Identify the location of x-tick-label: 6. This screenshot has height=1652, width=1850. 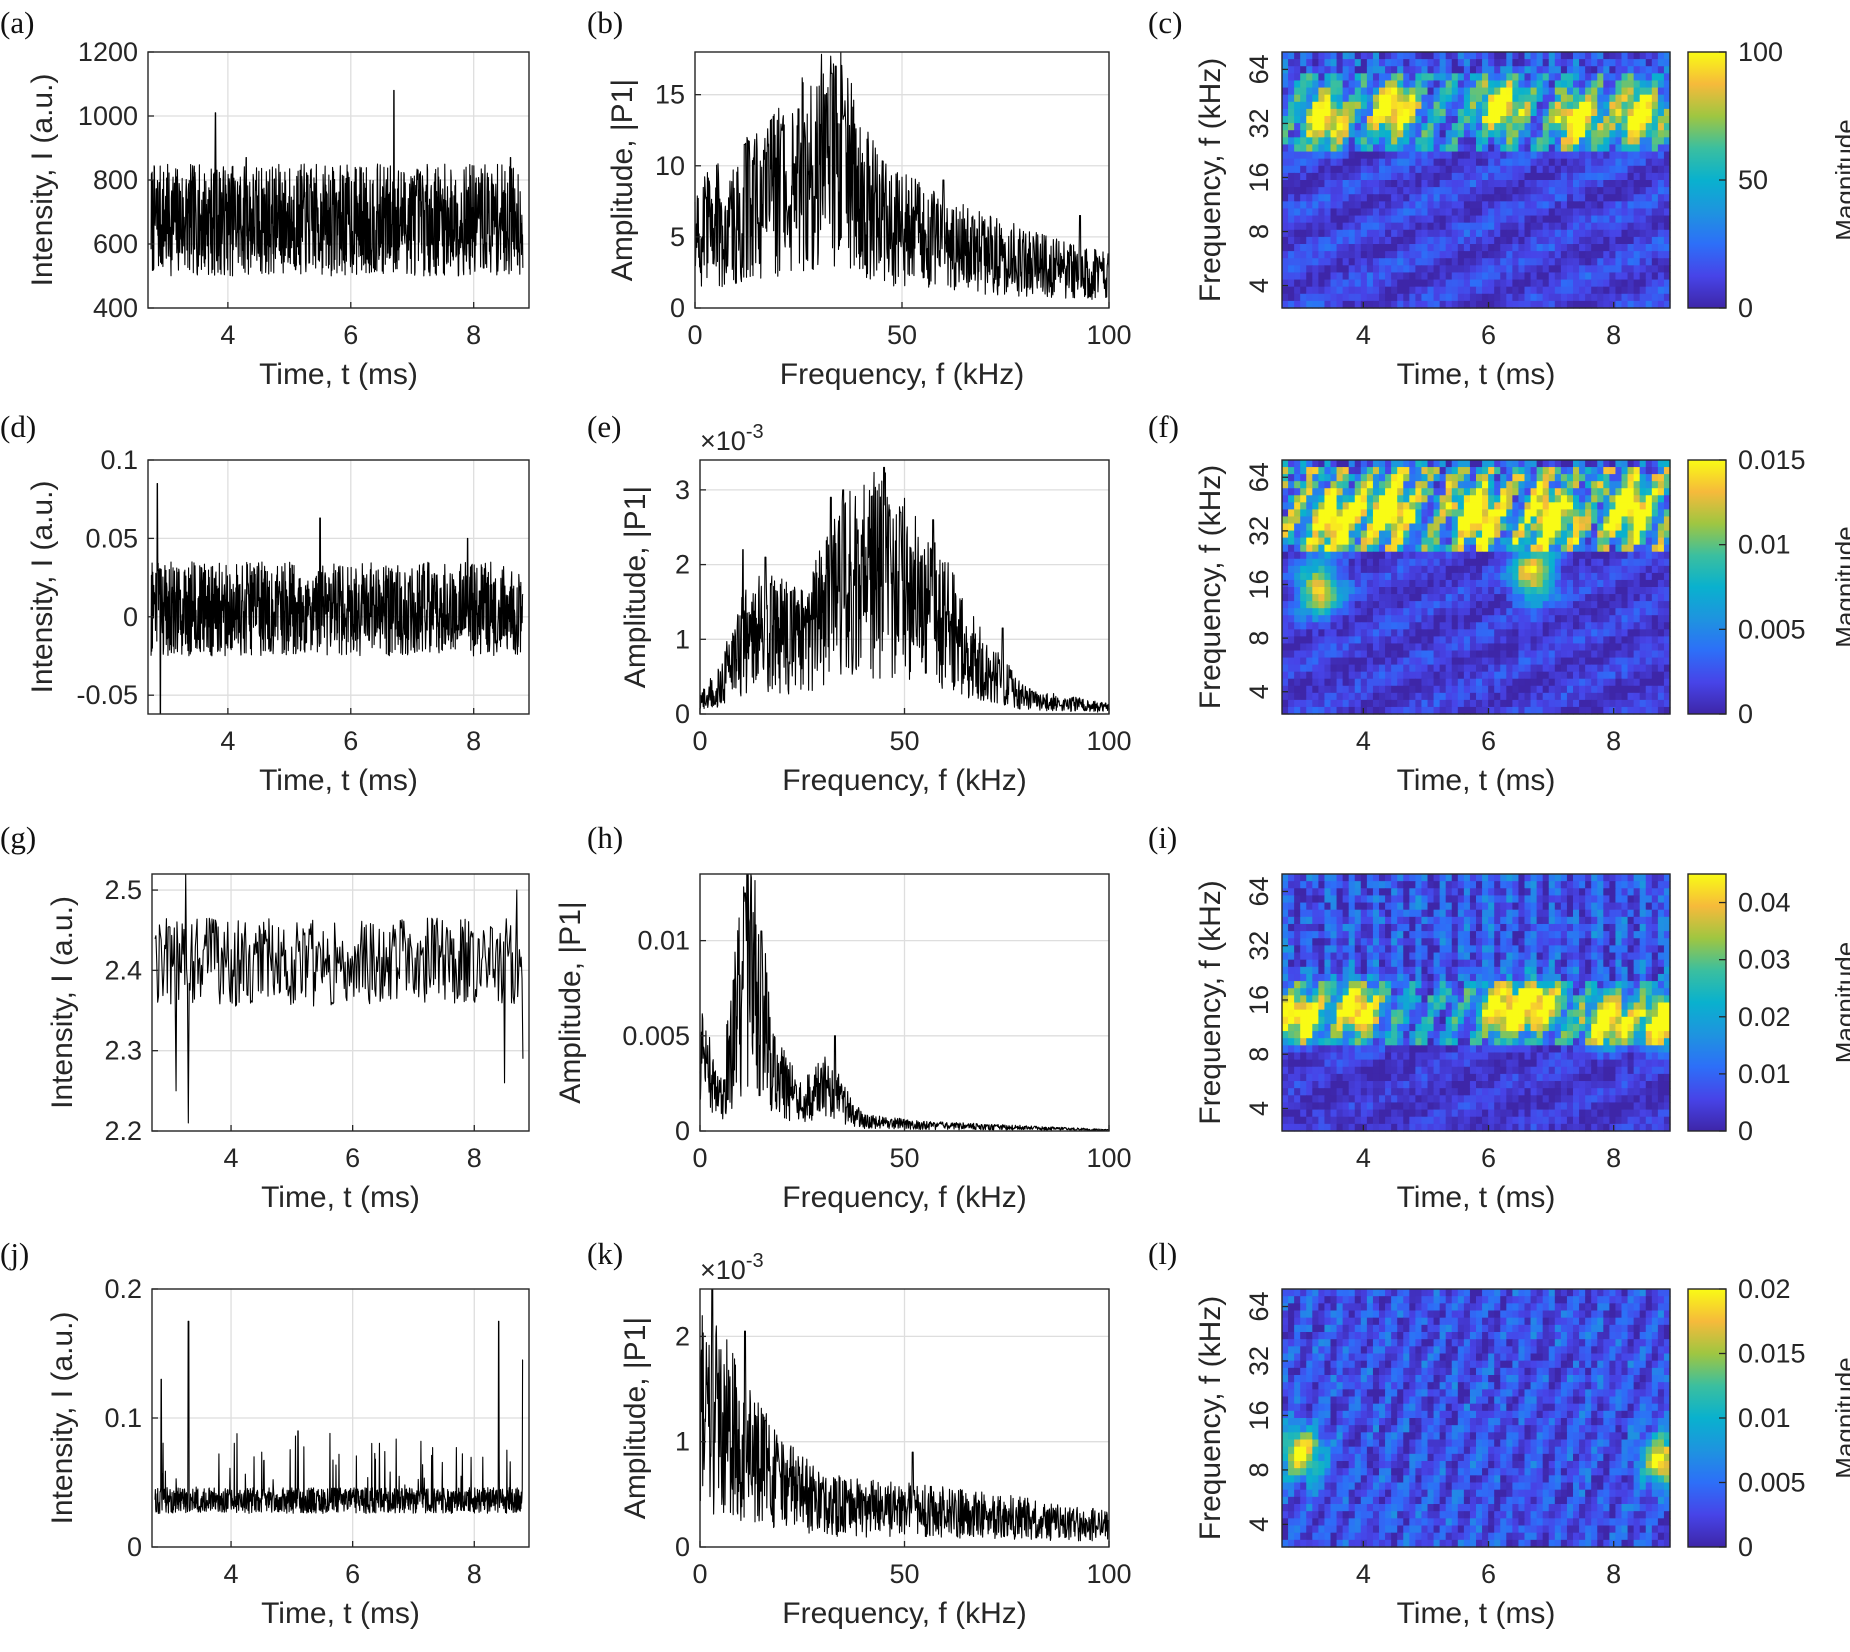
(350, 335).